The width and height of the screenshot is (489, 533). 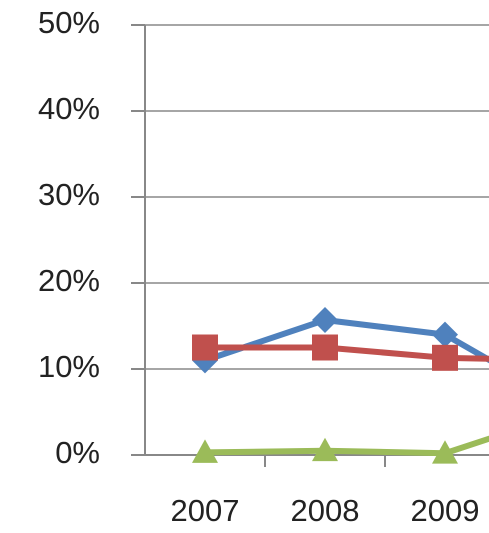 I want to click on x-tick-label: 2008, so click(x=325, y=510).